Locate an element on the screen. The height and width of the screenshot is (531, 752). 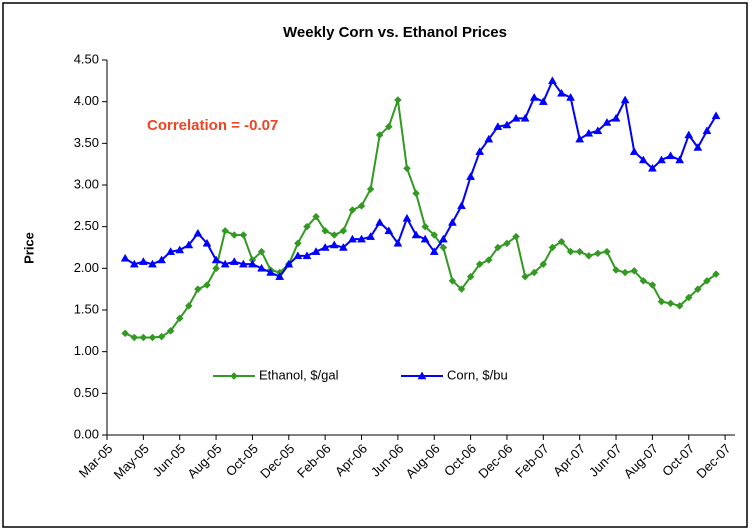
y-tick-label: 3.50 is located at coordinates (86, 142).